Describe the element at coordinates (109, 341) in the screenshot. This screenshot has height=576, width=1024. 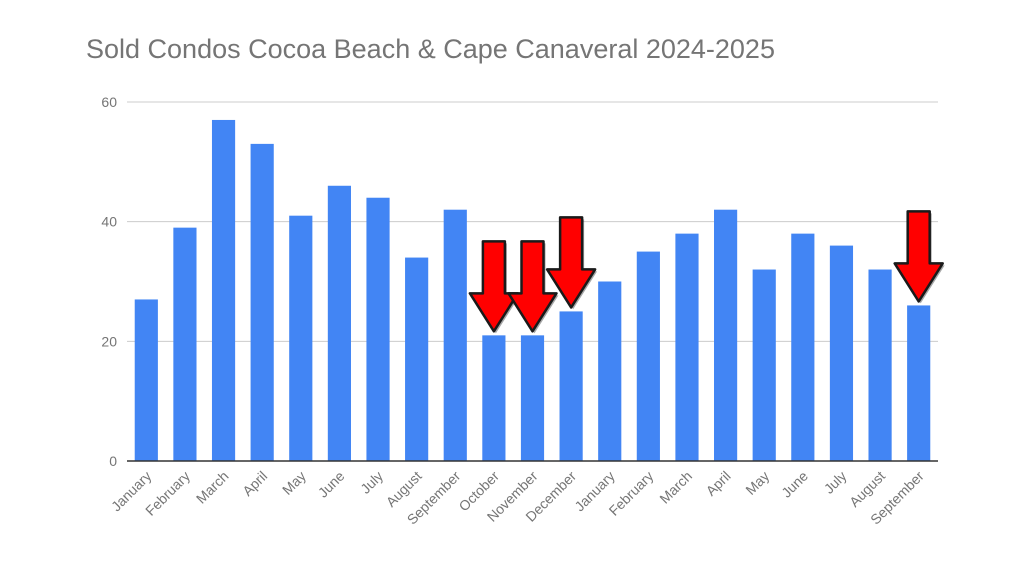
I see `y-tick-label: 20` at that location.